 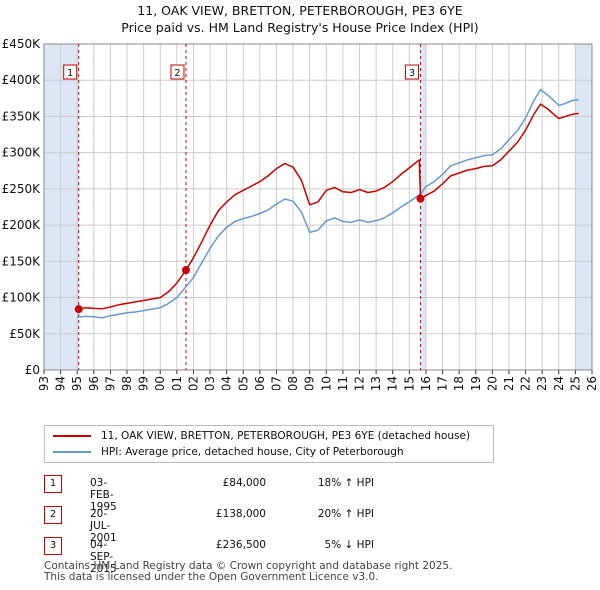 I want to click on y-tick-label: £100K, so click(x=22, y=298).